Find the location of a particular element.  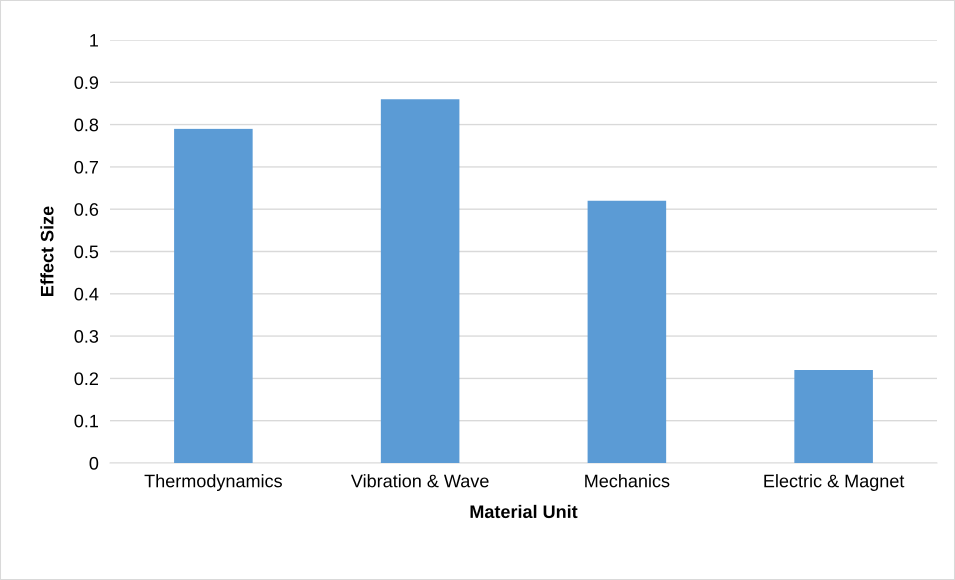

y-tick-label: 0.7 is located at coordinates (86, 167).